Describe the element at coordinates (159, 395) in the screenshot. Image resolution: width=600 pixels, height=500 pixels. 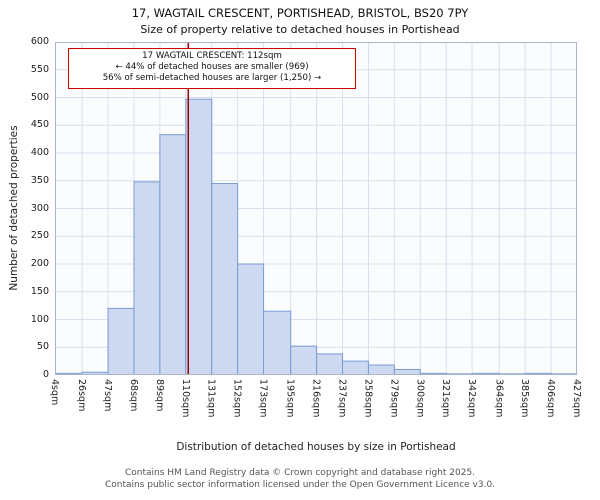
I see `x-tick-label: 89sqm` at that location.